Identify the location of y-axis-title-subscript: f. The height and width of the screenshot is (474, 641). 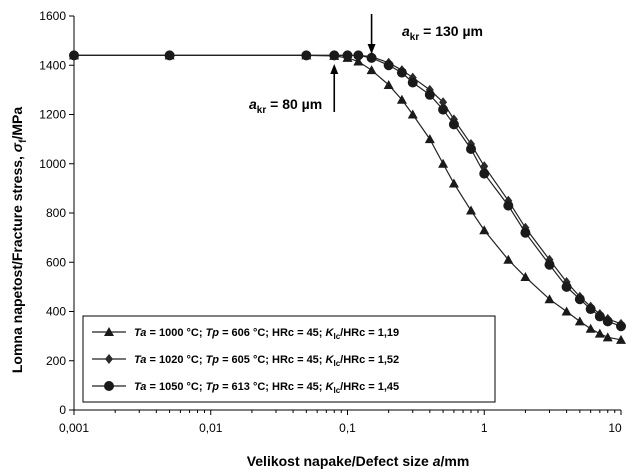
(23, 141).